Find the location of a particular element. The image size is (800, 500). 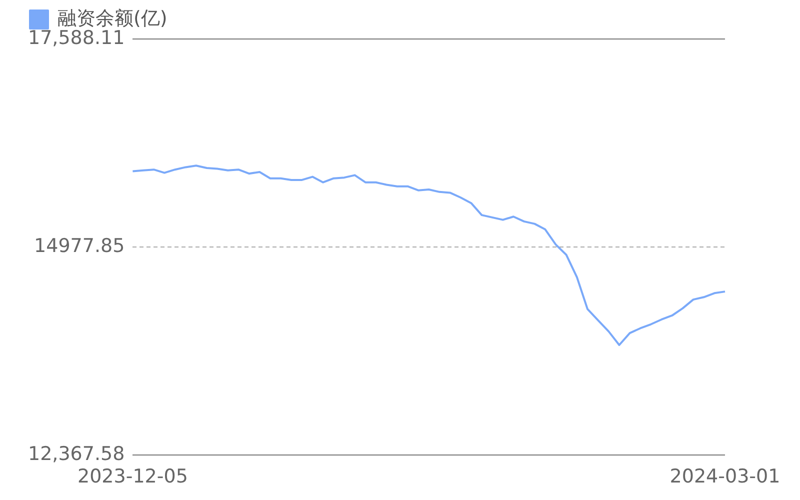

x-tick-label: 2024-03-01 is located at coordinates (725, 477).